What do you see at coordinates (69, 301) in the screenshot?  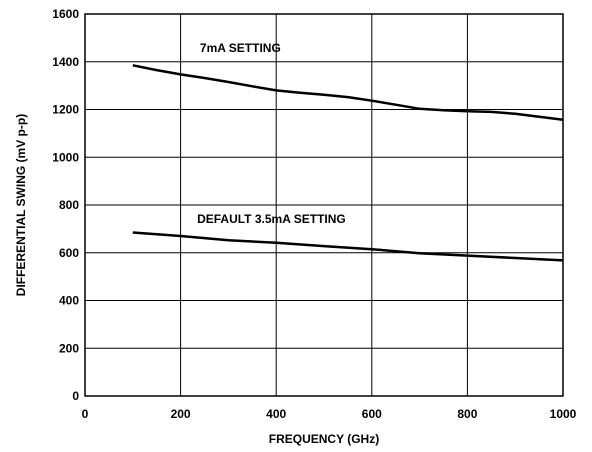 I see `y-tick-label: 400` at bounding box center [69, 301].